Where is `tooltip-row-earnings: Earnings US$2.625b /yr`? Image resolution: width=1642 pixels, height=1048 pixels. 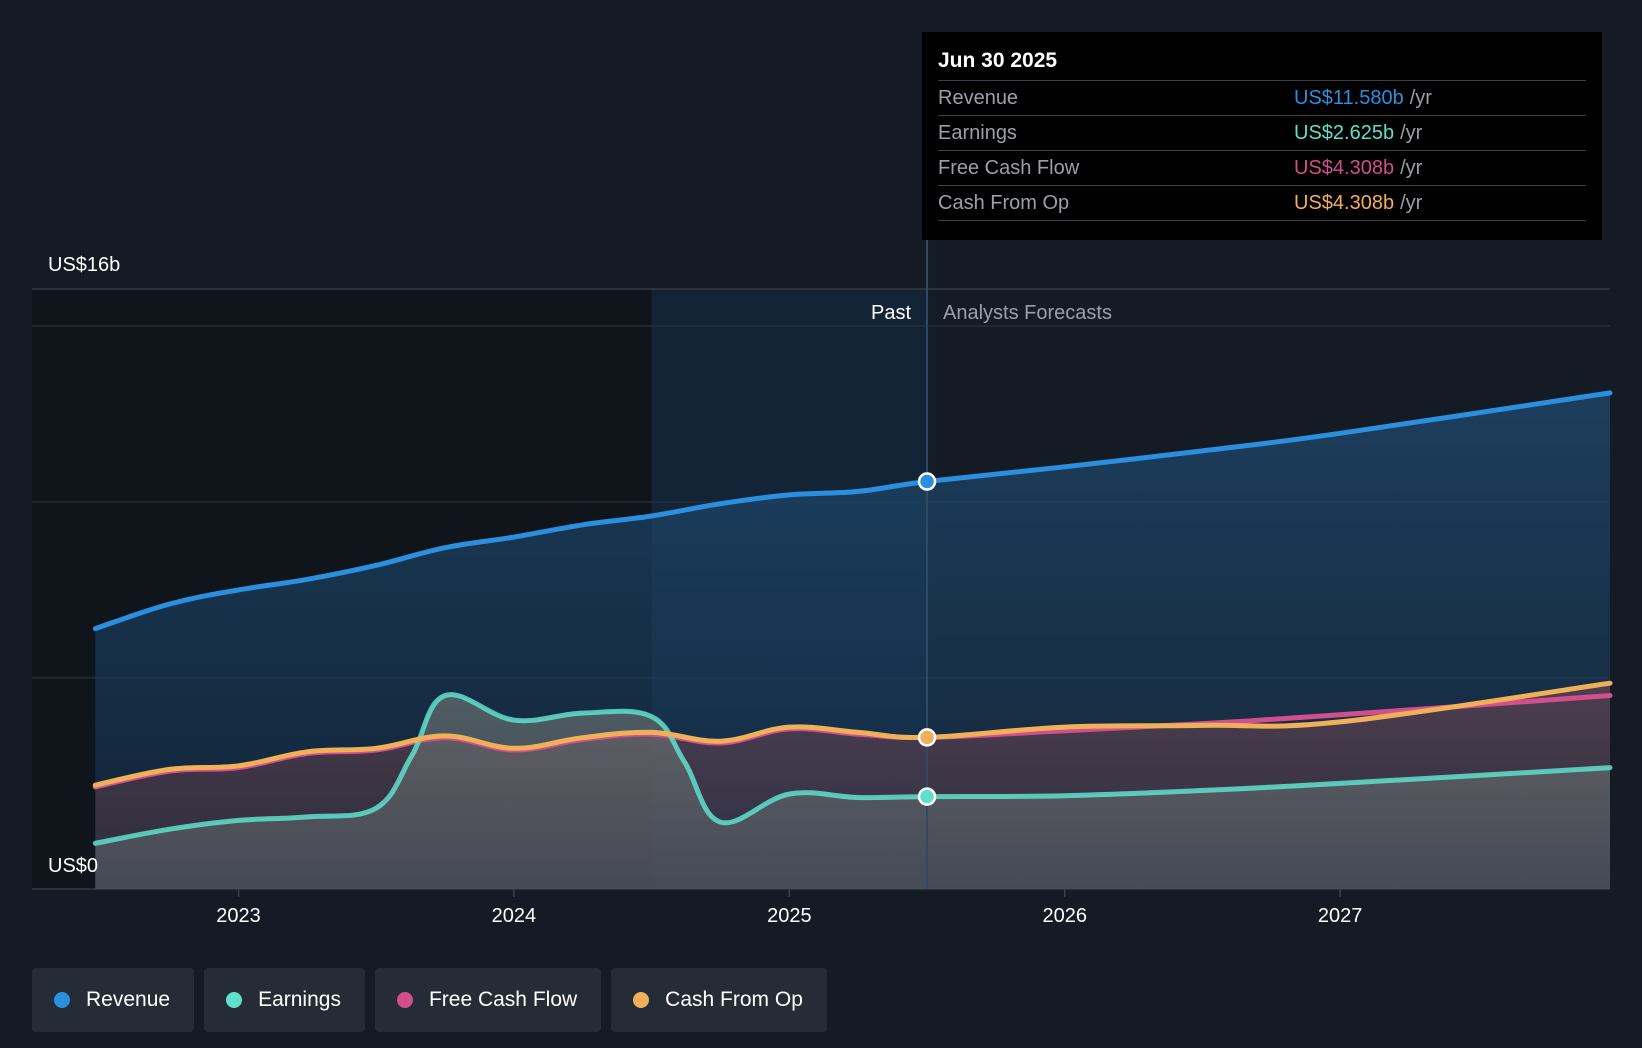 tooltip-row-earnings: Earnings US$2.625b /yr is located at coordinates (1262, 133).